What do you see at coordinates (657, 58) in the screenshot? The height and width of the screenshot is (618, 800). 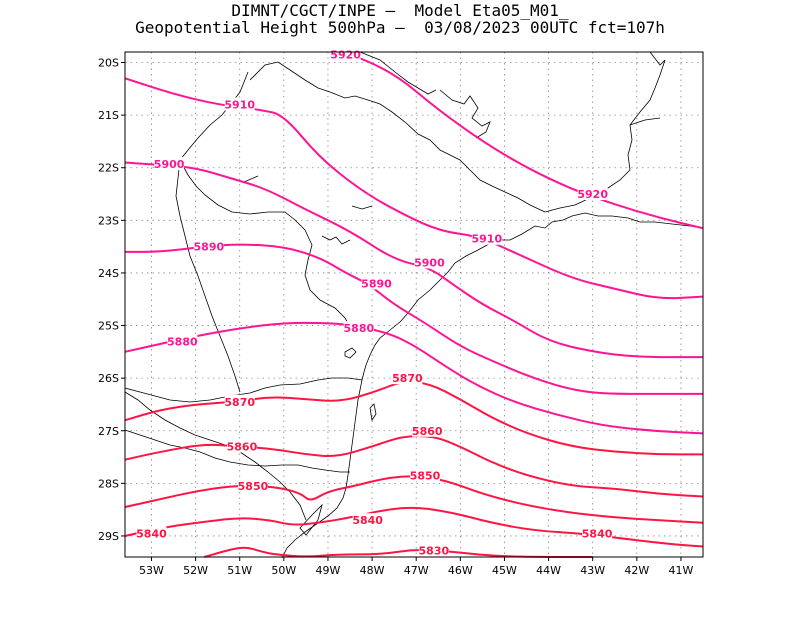 I see `border-bahia` at bounding box center [657, 58].